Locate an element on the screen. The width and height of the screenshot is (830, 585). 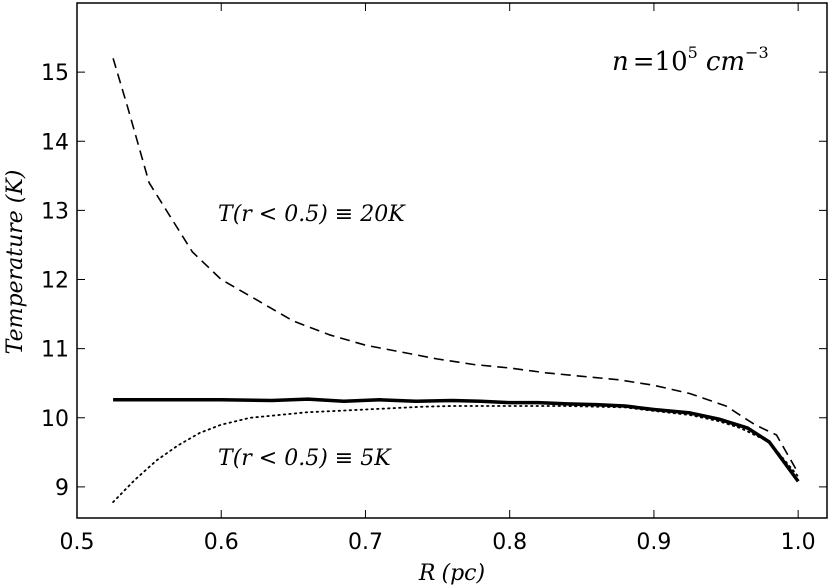
density-annotation: n =105 cm−3 is located at coordinates (690, 60).